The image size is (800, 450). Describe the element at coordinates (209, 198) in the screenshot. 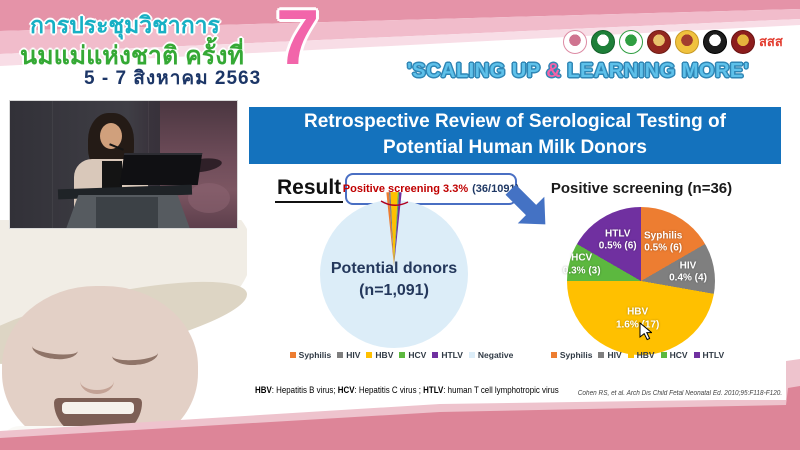

I see `backdrop-baby-cheek-shape` at that location.